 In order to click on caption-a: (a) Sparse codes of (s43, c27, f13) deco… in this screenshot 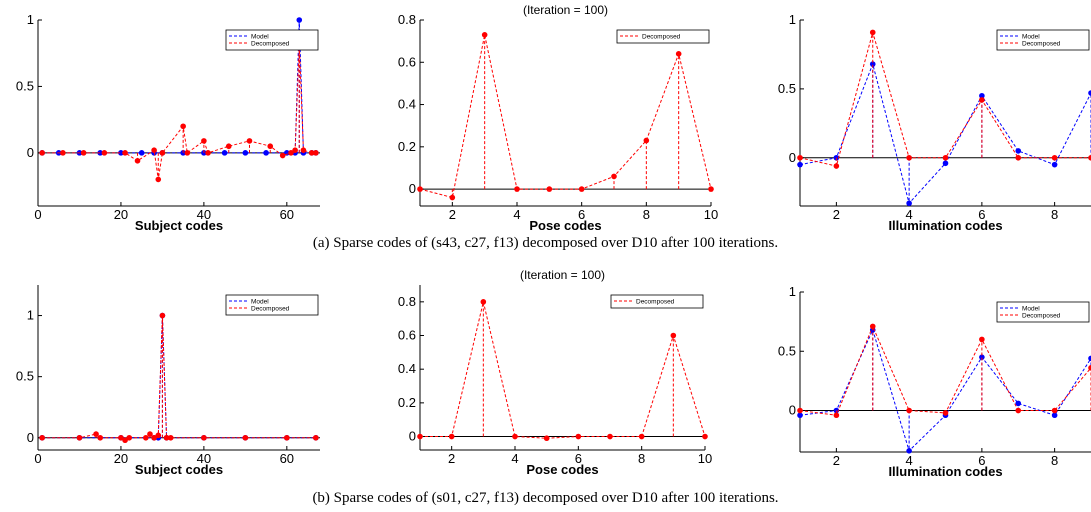, I will do `click(545, 243)`.